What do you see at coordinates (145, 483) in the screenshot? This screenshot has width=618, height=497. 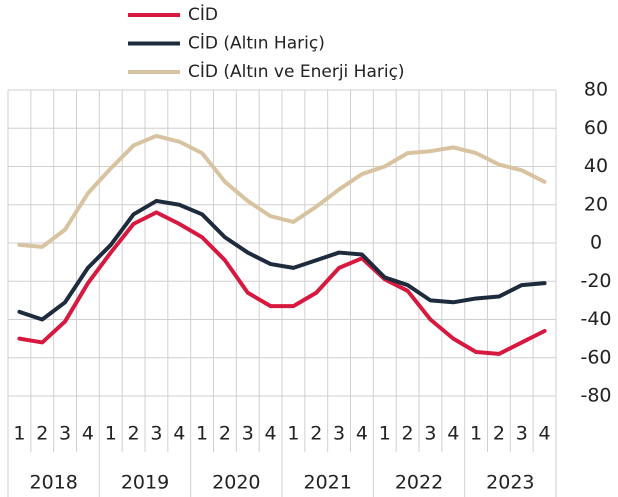 I see `x-group-label: 2019` at bounding box center [145, 483].